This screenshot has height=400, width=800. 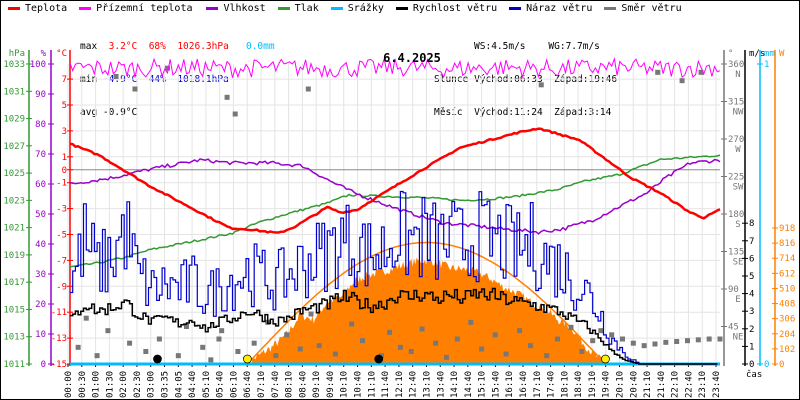 What do you see at coordinates (14, 256) in the screenshot?
I see `pressure-axis-tick-label: 1019` at bounding box center [14, 256].